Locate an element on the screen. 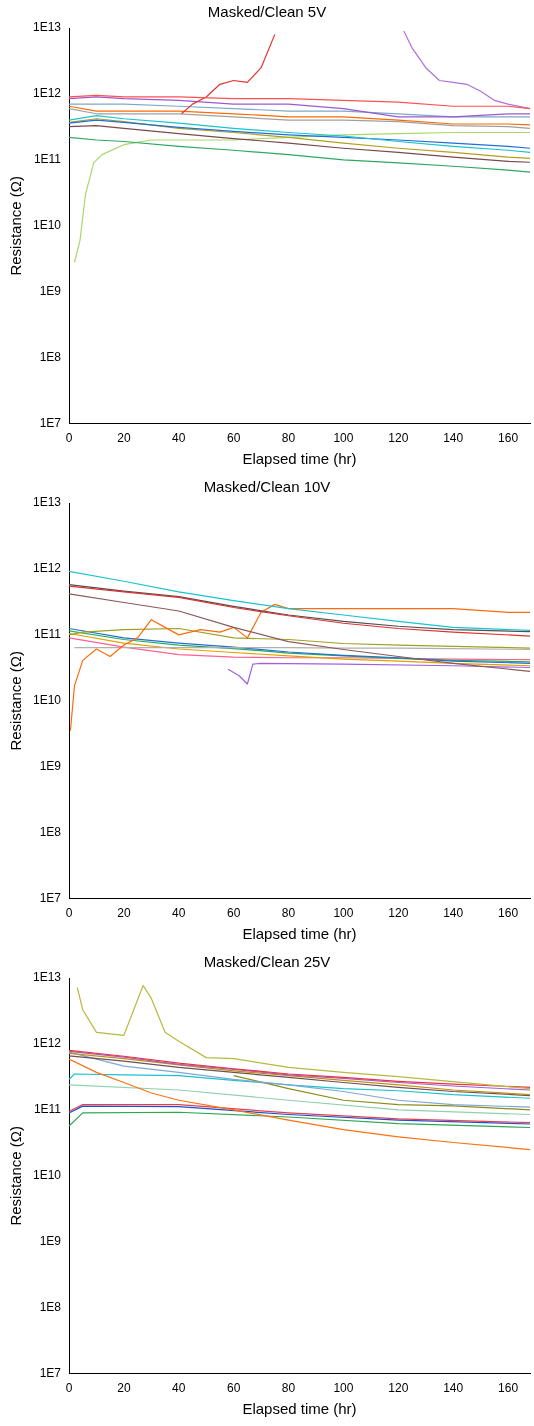  chart-title: Masked/Clean 10V is located at coordinates (267, 487).